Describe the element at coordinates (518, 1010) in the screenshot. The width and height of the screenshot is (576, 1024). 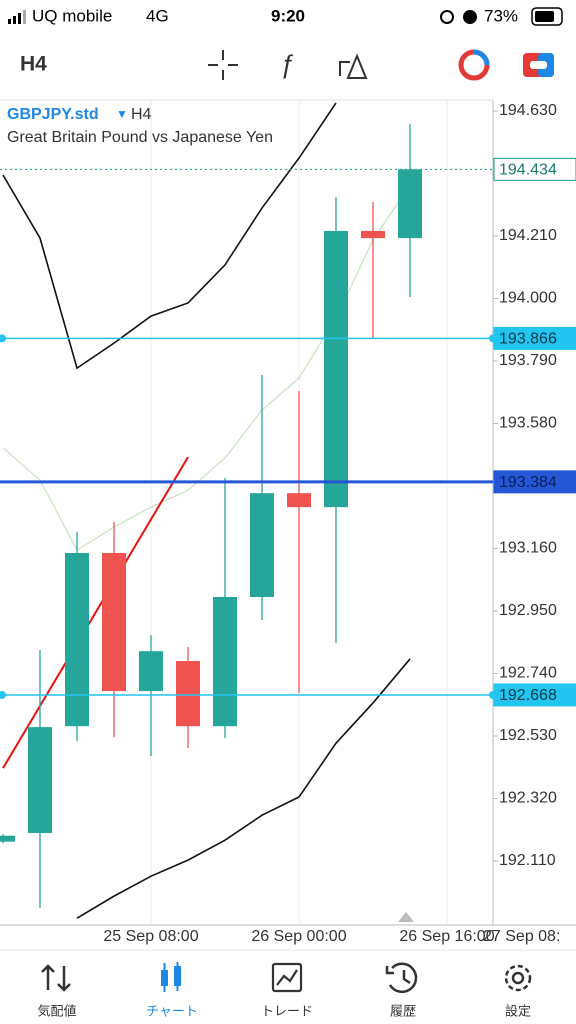
I see `tab-label: 設定` at that location.